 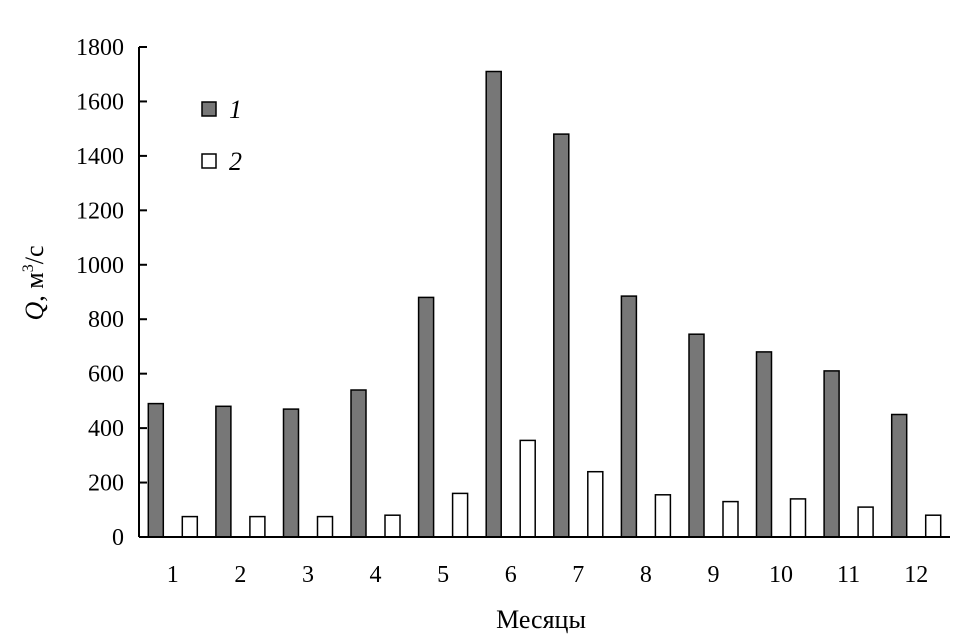 I want to click on y-ticks-group: 0 200 400 600 800 1000 1200 1400 1600 1800, so click(x=111, y=293).